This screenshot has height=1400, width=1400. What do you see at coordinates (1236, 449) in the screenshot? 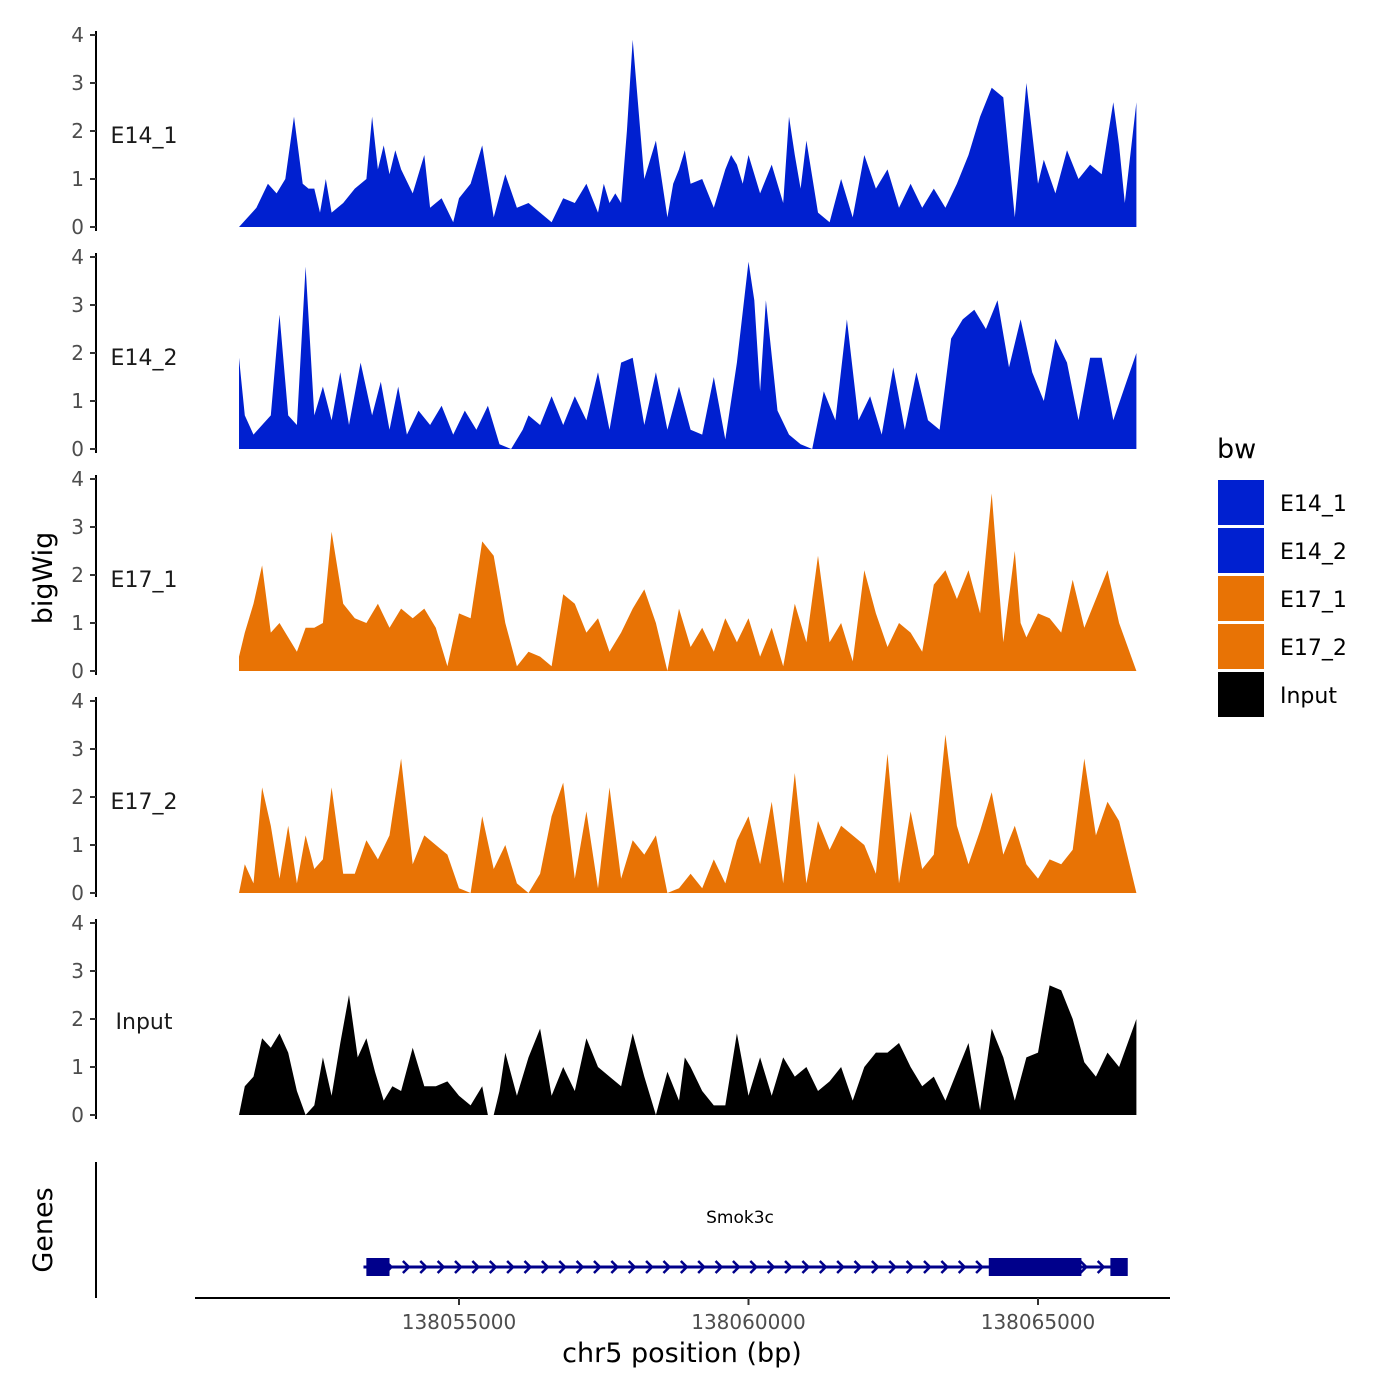
I see `legend-title: bw` at bounding box center [1236, 449].